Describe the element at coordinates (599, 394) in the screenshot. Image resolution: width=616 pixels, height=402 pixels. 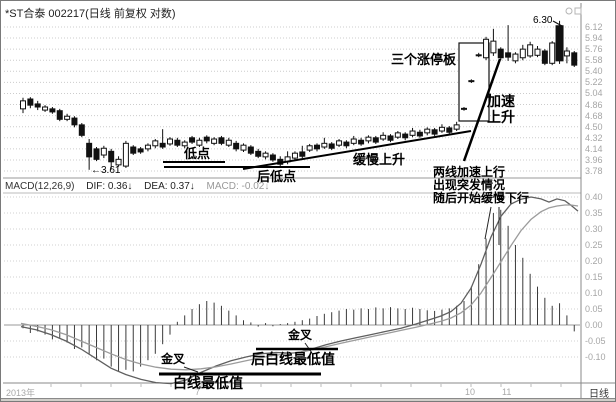
I see `period-selector: 日线` at that location.